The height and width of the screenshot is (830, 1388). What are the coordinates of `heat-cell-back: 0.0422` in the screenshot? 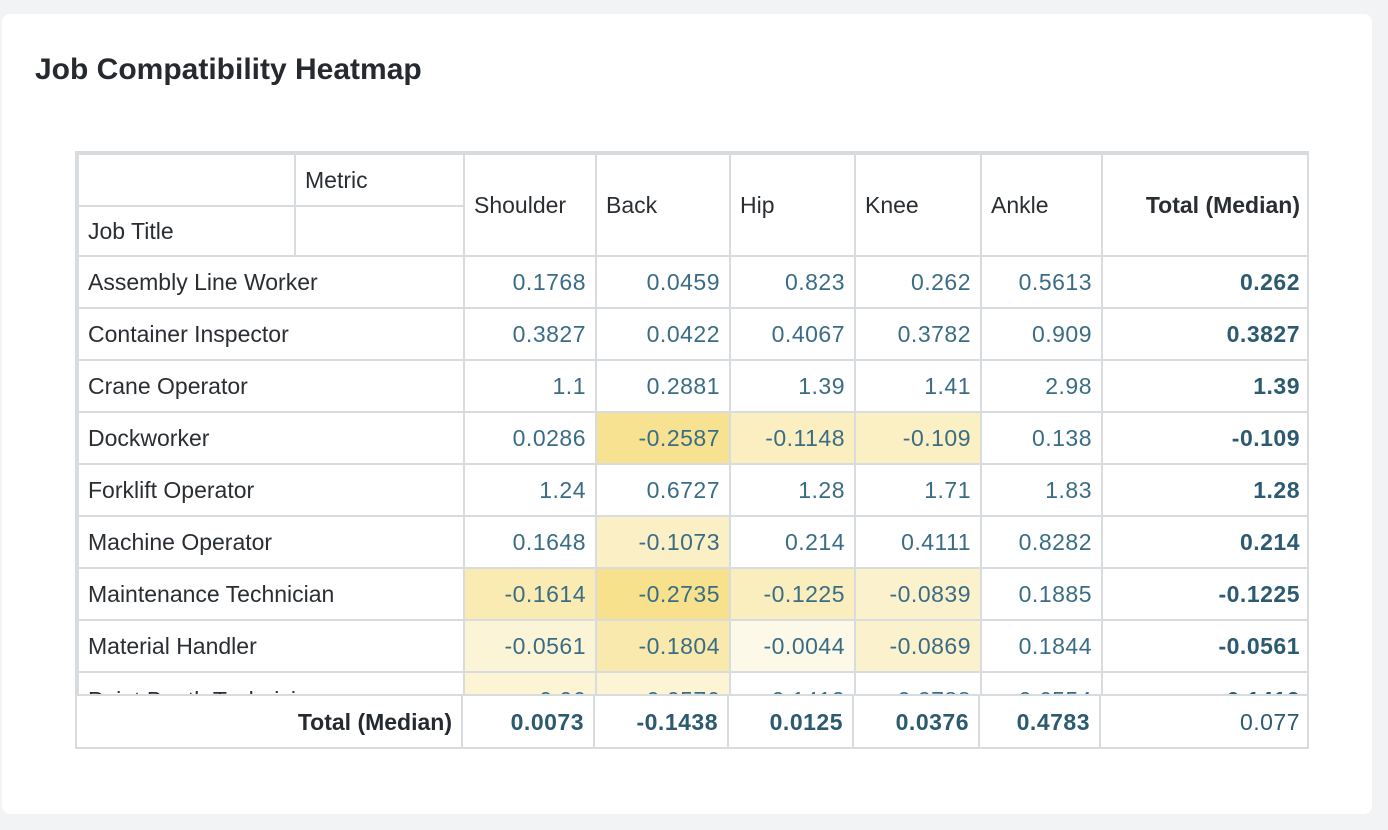 It's located at (663, 334).